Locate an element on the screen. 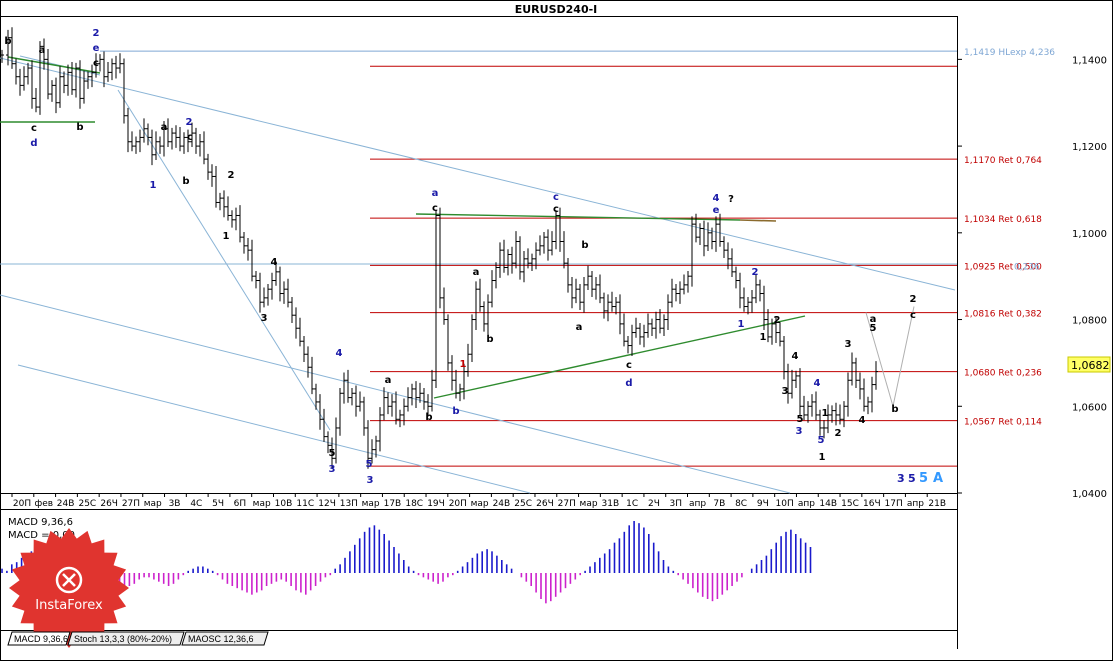  x-tick-label: 9Ч is located at coordinates (763, 504).